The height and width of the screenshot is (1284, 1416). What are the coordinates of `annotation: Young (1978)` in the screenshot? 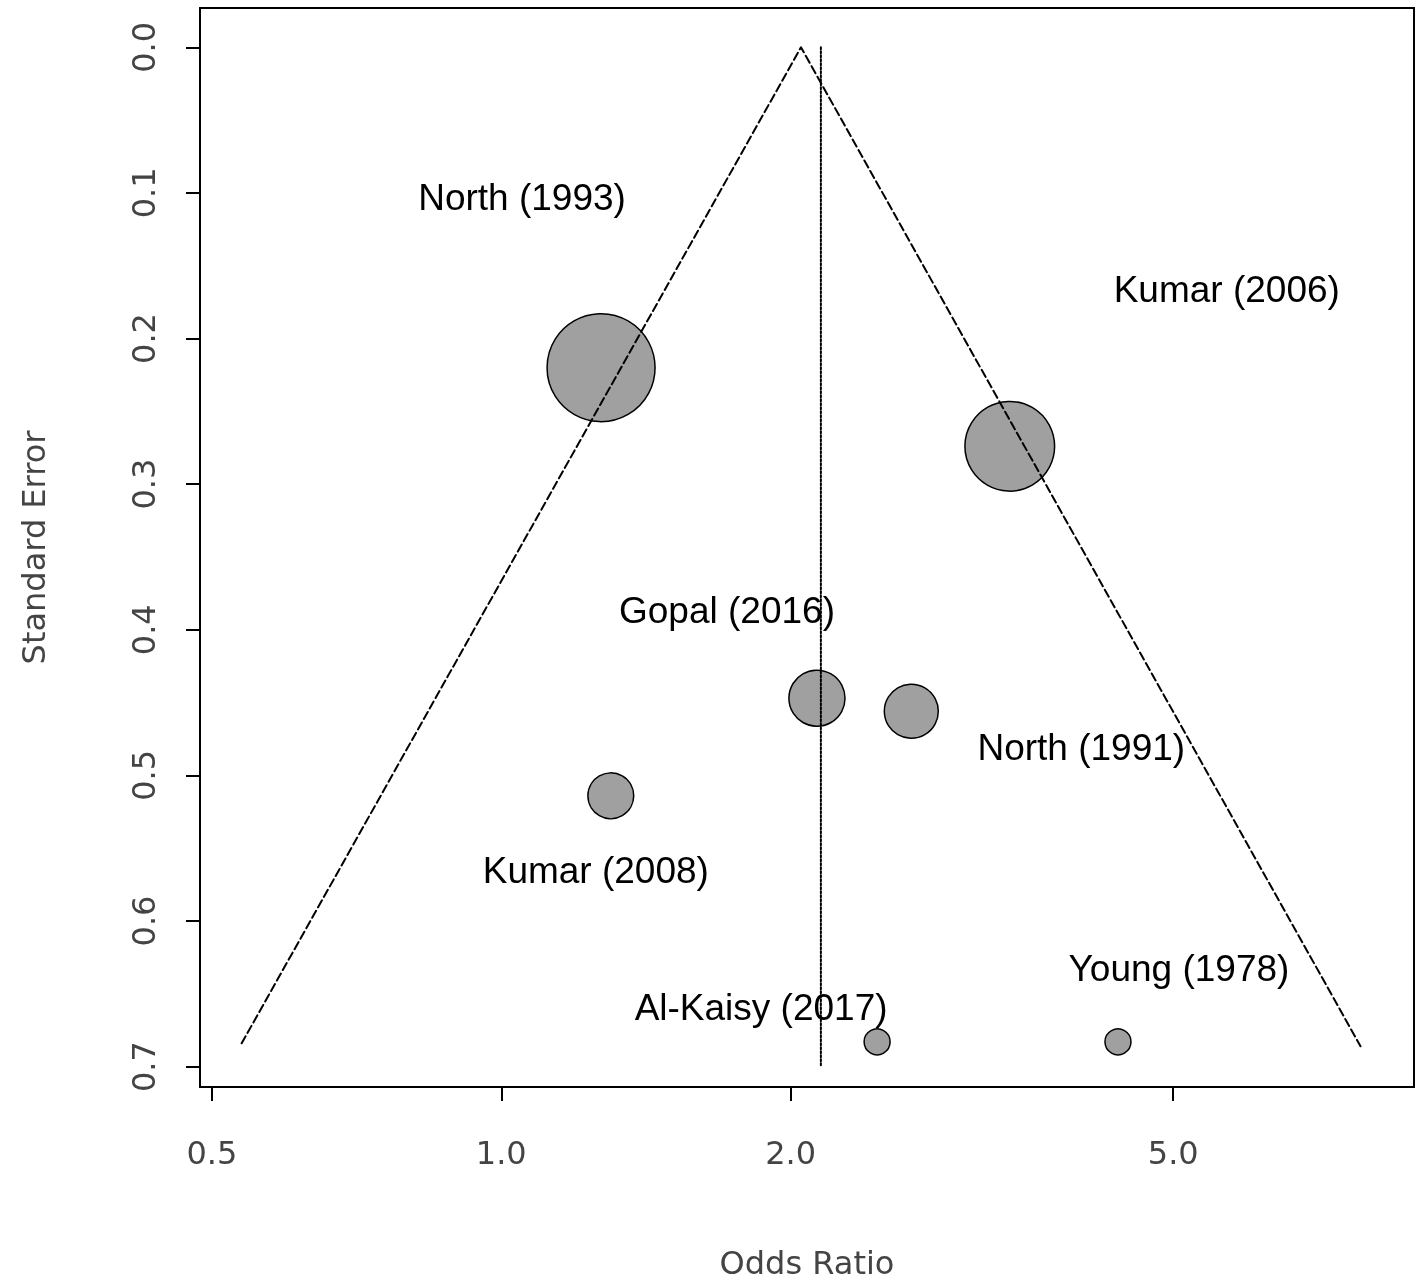 It's located at (1179, 969).